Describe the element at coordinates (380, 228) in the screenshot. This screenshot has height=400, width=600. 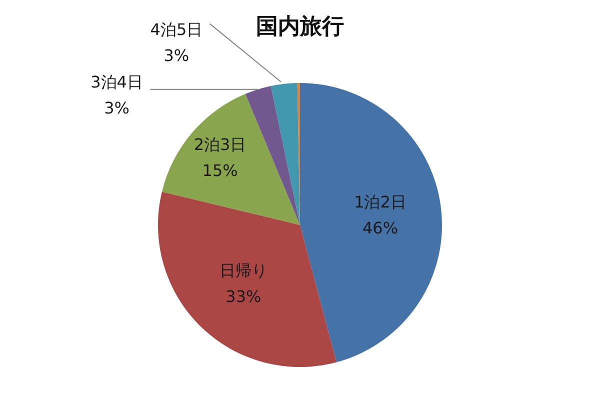
I see `data-label: 46%` at that location.